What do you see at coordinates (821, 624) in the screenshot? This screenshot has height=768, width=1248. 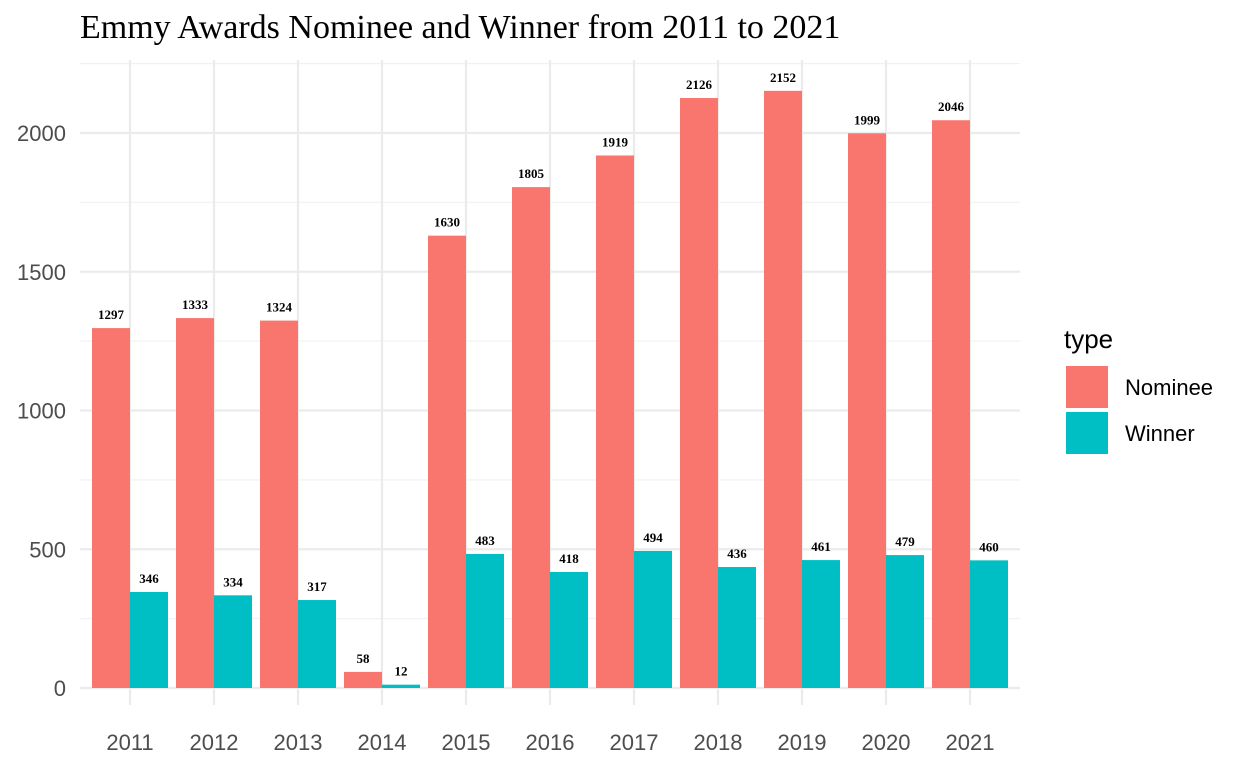 I see `bar-winner-2019` at bounding box center [821, 624].